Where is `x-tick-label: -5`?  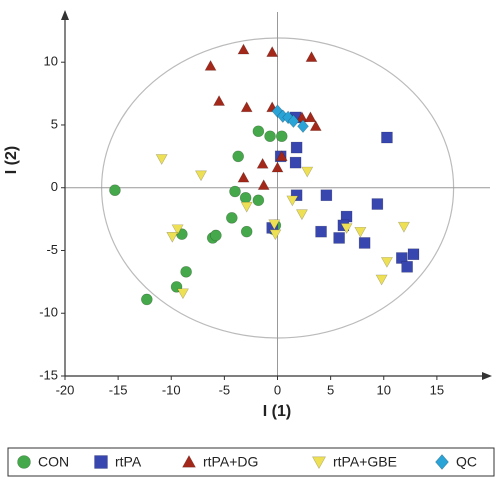
x-tick-label: -5 is located at coordinates (225, 389).